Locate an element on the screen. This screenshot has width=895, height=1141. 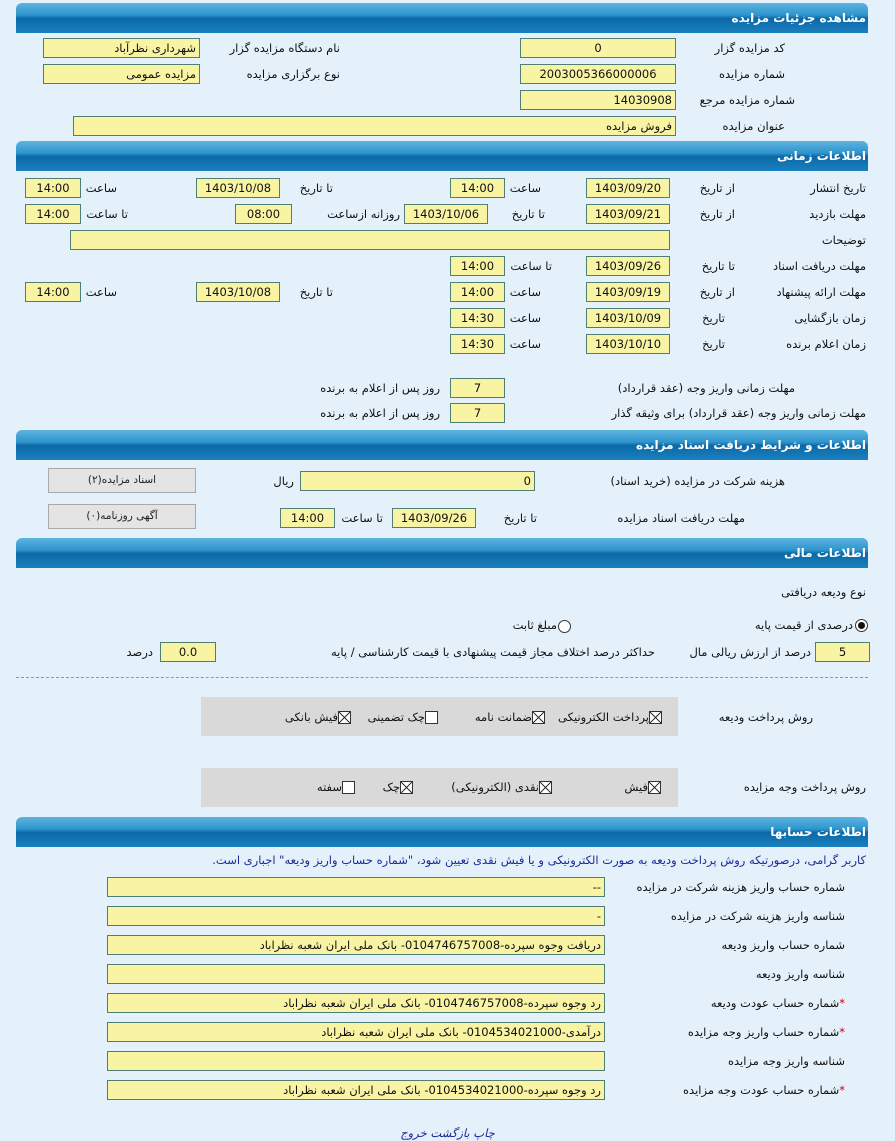
label: توضیحات is located at coordinates (843, 240).